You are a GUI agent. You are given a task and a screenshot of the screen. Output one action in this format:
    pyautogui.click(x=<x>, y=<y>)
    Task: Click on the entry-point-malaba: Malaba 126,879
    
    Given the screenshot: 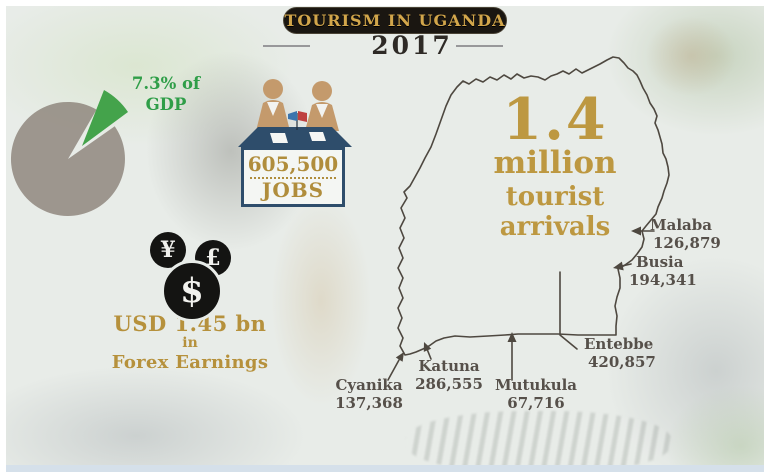 What is the action you would take?
    pyautogui.click(x=685, y=234)
    